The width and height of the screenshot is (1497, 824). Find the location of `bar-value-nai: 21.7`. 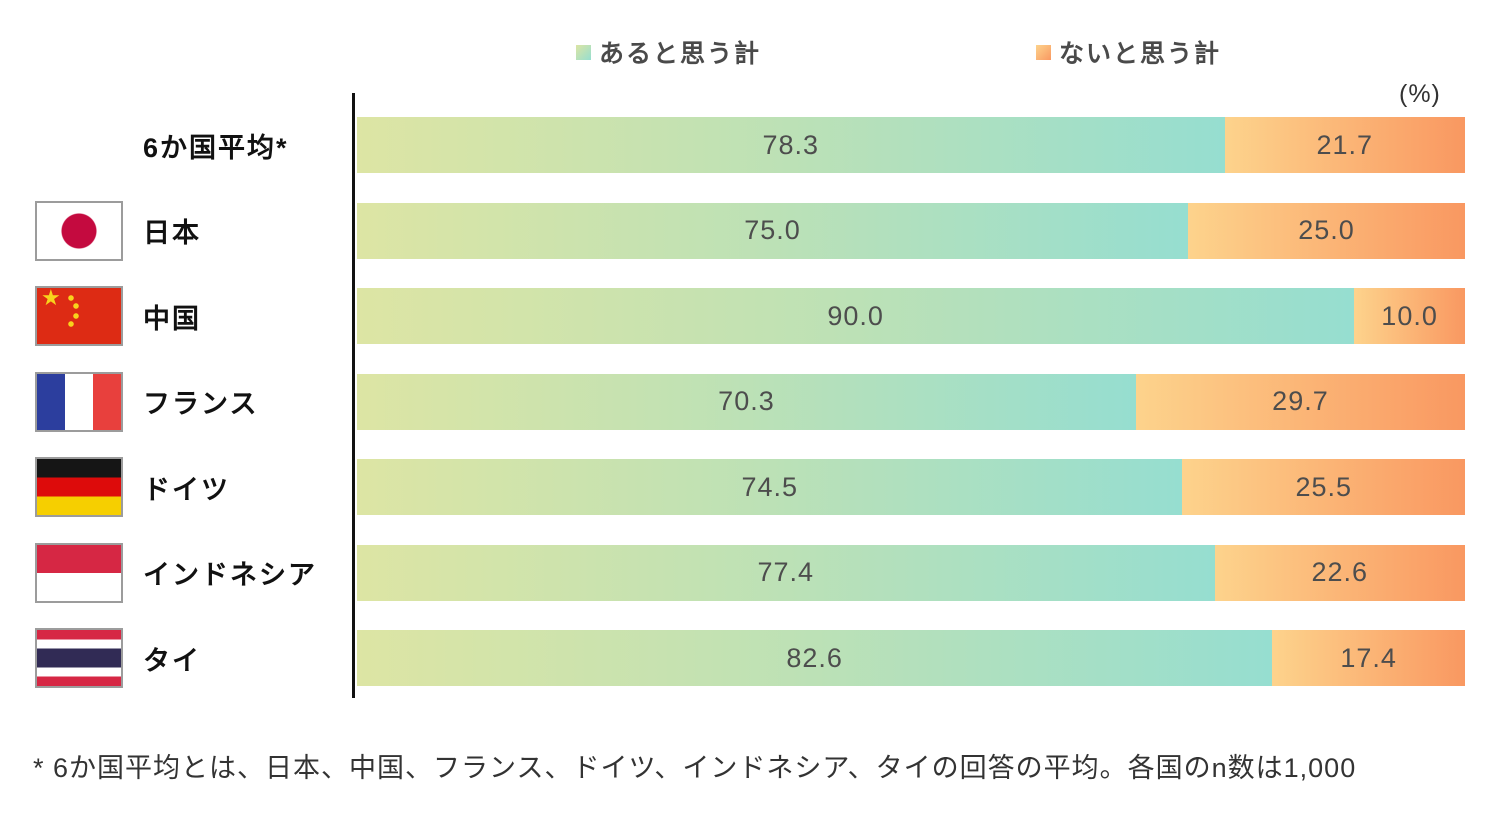

bar-value-nai: 21.7 is located at coordinates (1345, 144).